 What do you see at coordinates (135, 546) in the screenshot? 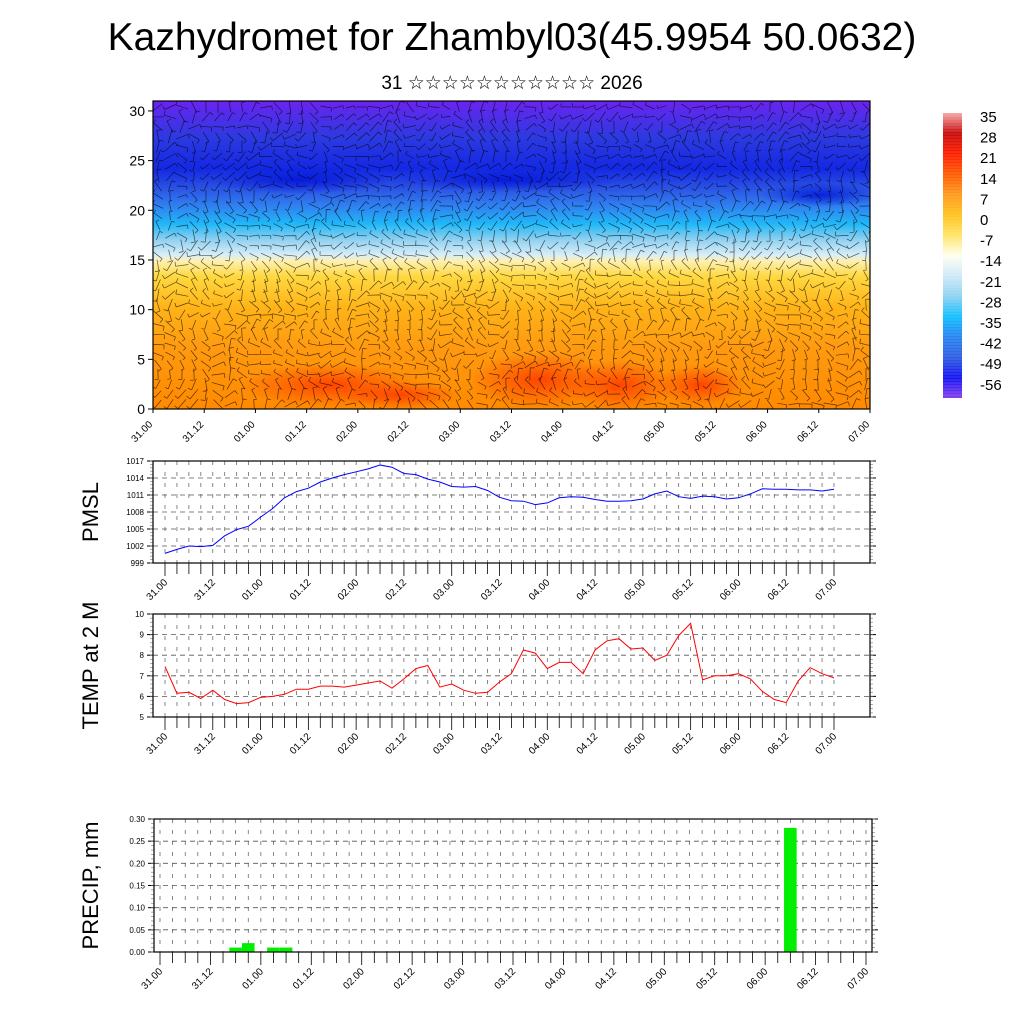
I see `y-tick-label: 1002` at bounding box center [135, 546].